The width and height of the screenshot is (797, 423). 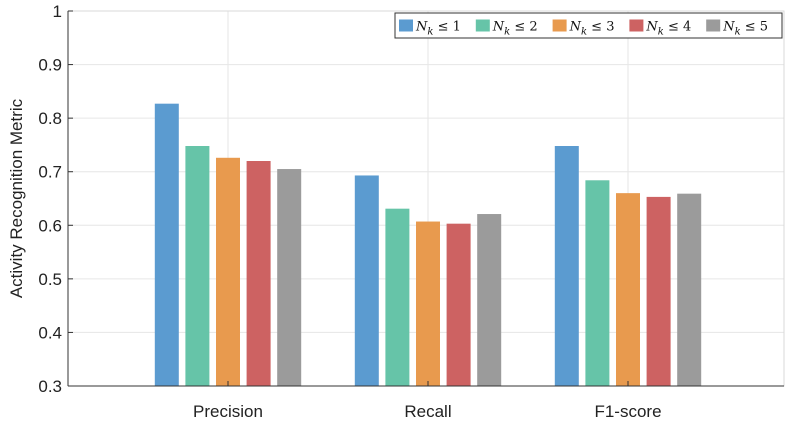 What do you see at coordinates (592, 29) in the screenshot?
I see `legend-label: Nk ≤ 3` at bounding box center [592, 29].